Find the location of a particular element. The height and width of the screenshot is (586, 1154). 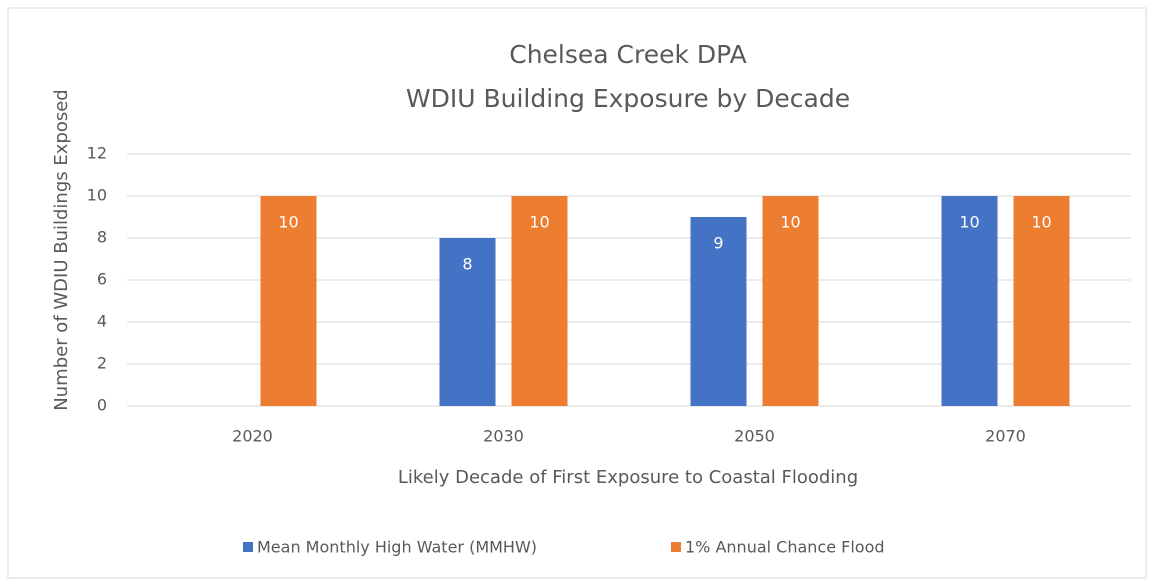

data-label: 8 is located at coordinates (467, 264).